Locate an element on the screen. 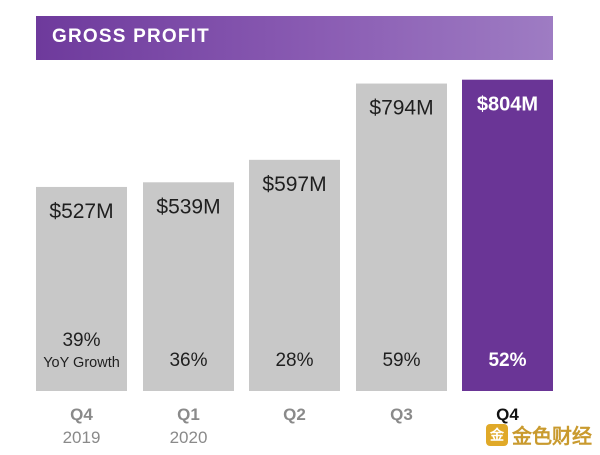 The width and height of the screenshot is (600, 455). value-label-2: $539M is located at coordinates (188, 206).